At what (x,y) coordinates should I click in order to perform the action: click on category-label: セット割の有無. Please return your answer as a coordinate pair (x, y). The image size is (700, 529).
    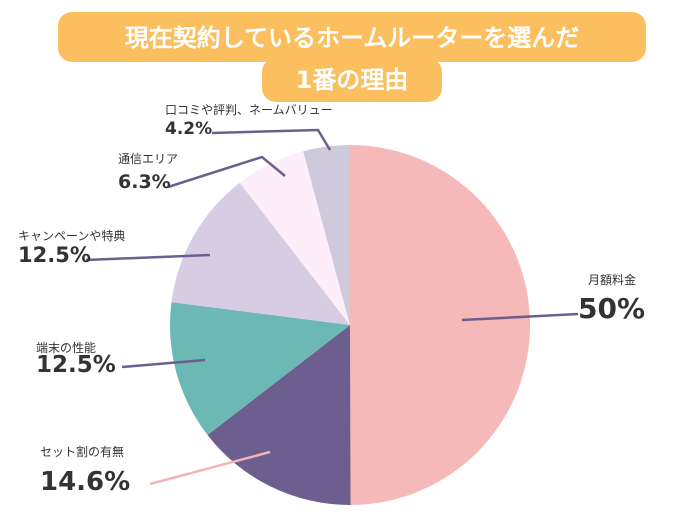
    Looking at the image, I should click on (82, 451).